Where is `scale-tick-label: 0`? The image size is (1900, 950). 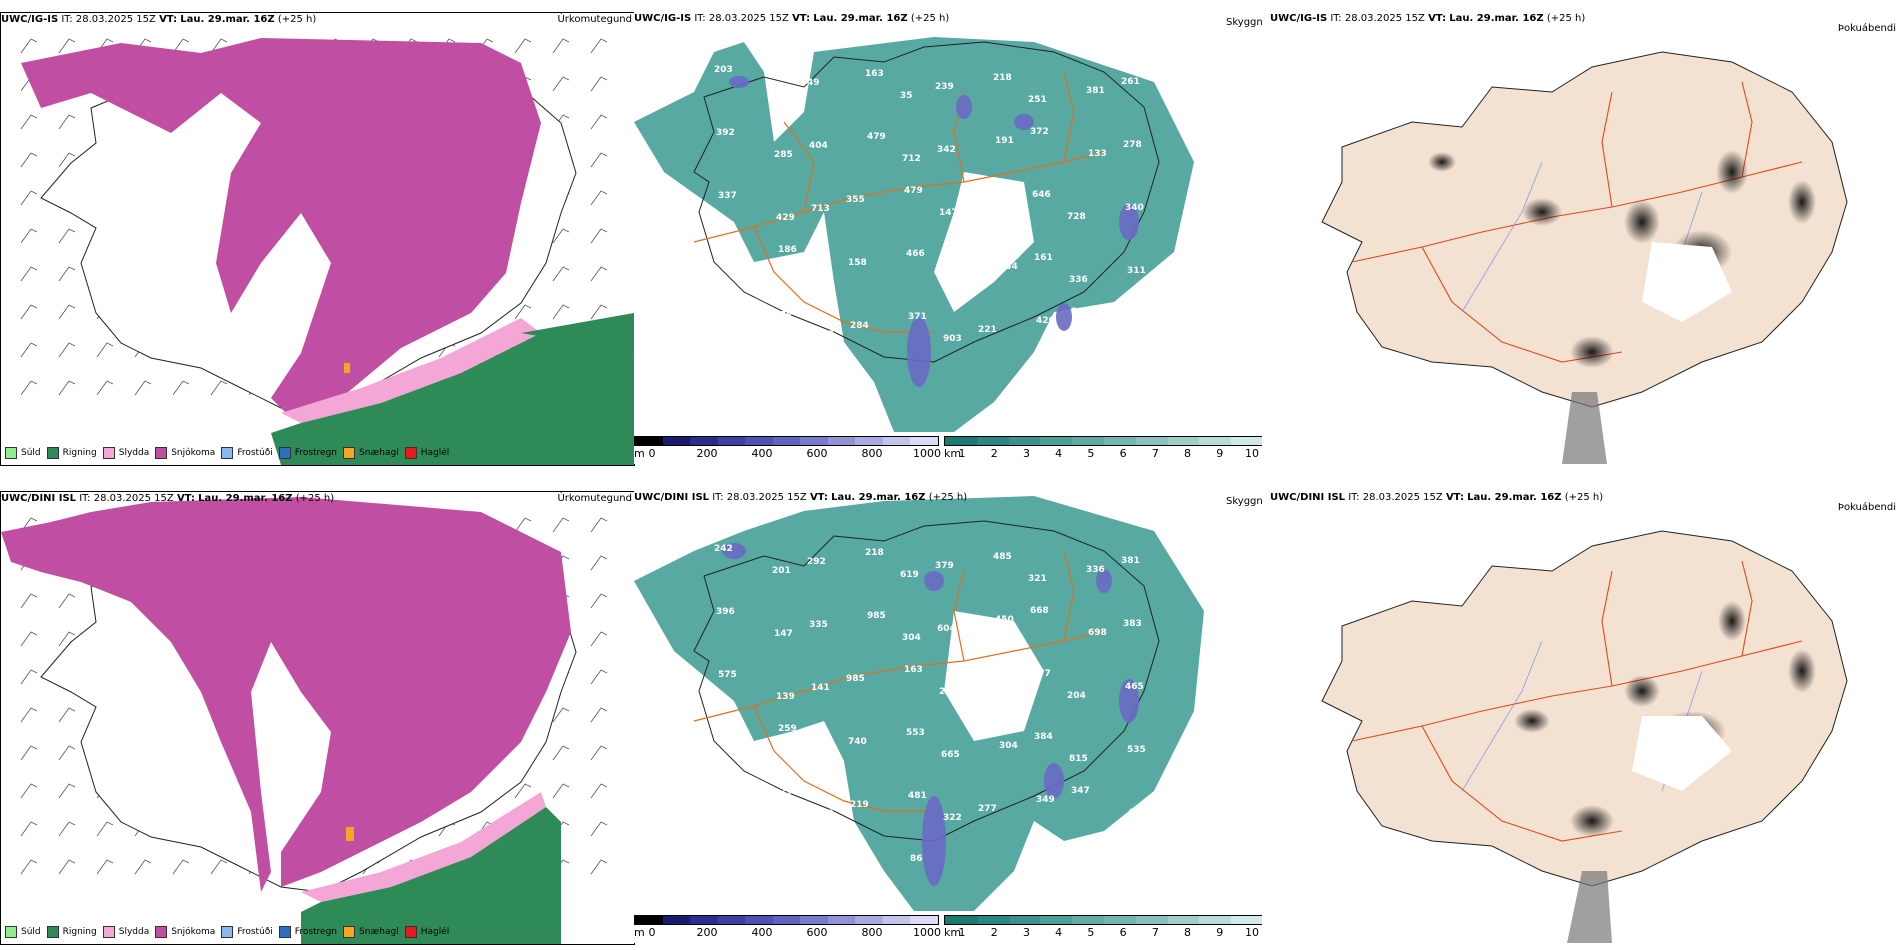
scale-tick-label: 0 is located at coordinates (652, 453).